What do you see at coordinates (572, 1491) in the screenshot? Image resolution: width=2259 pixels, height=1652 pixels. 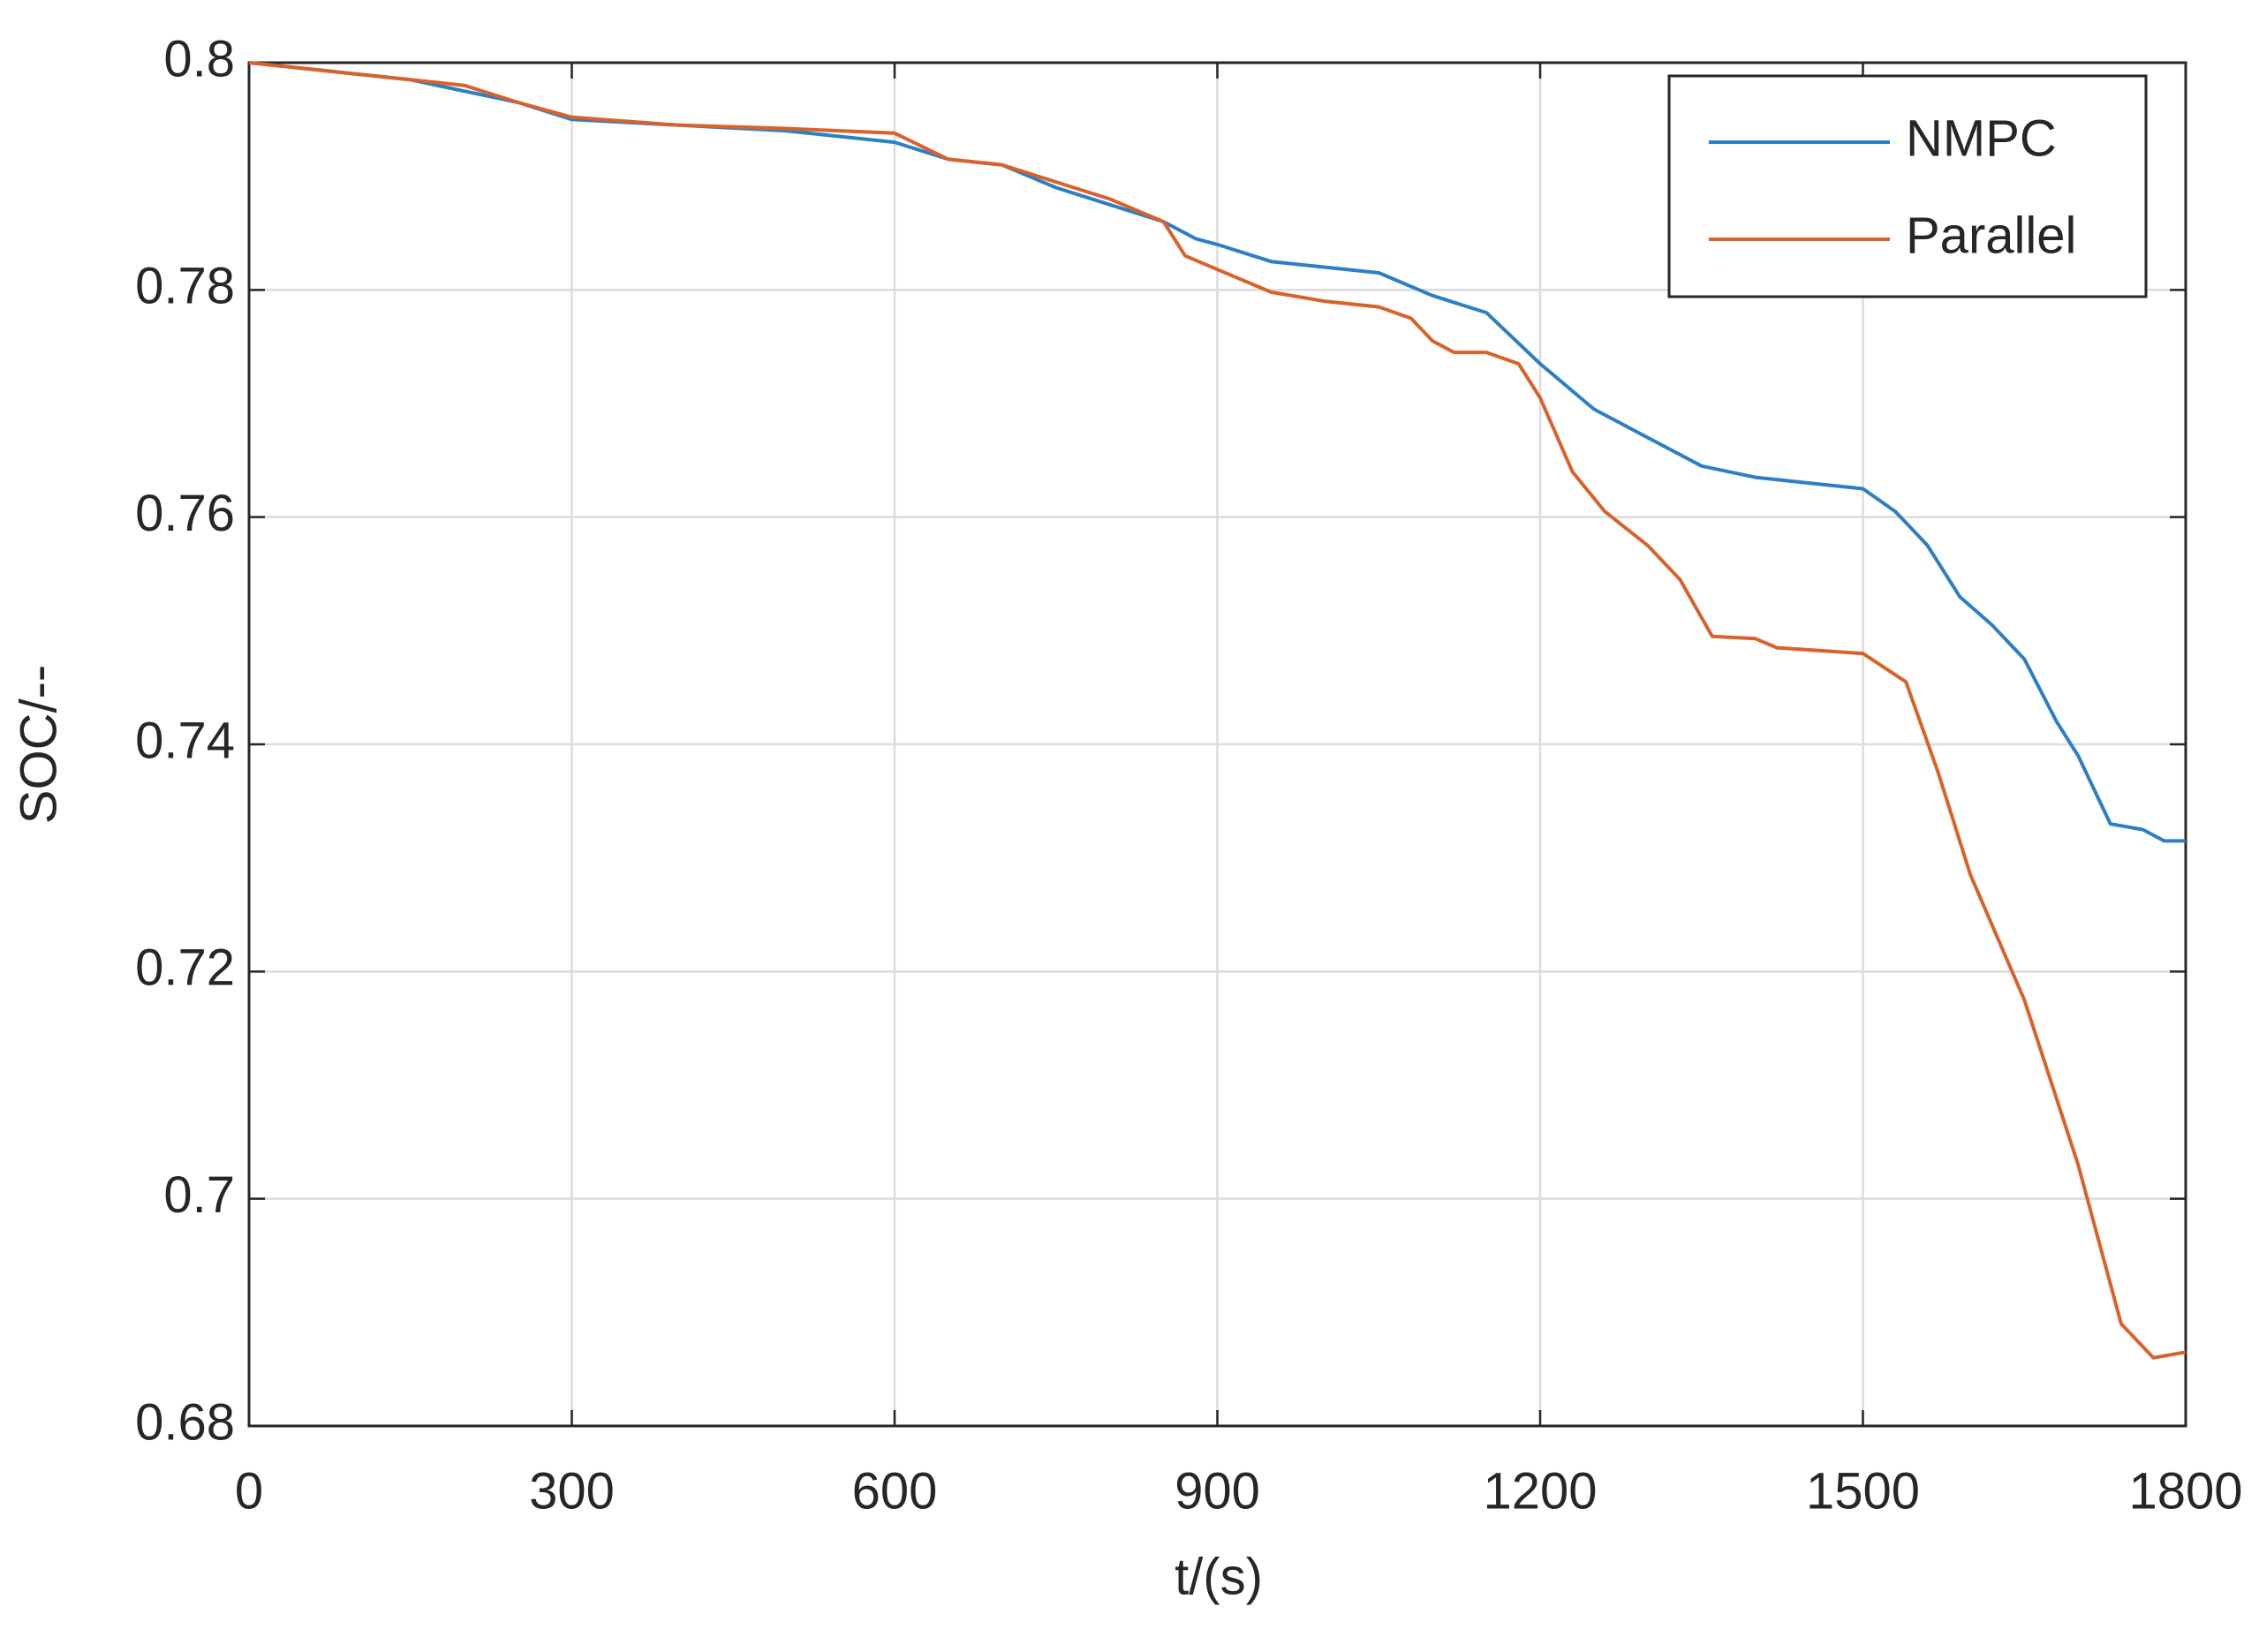 I see `x-tick-label: 300` at bounding box center [572, 1491].